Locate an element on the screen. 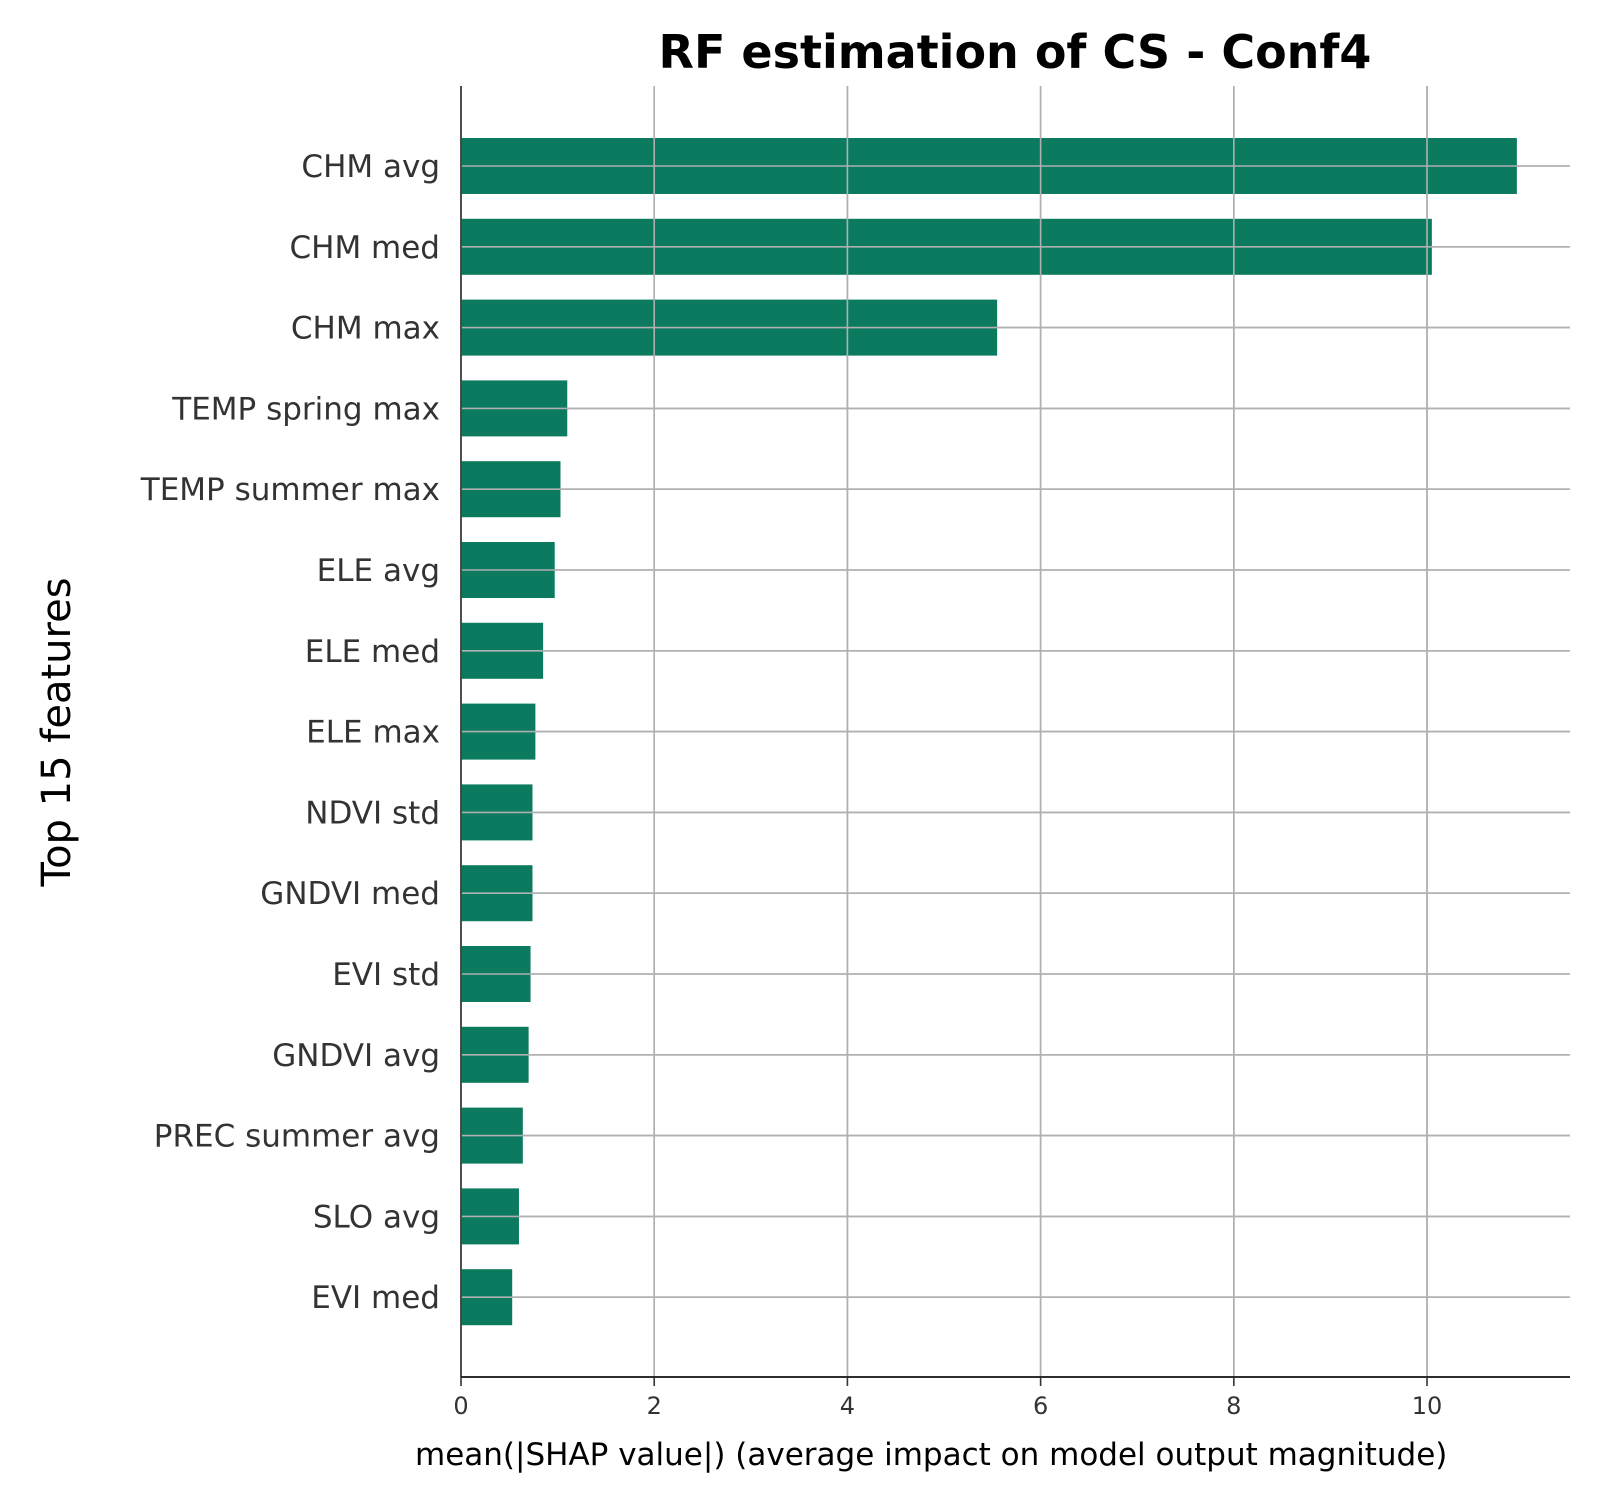  category-label-slo-avg: SLO avg is located at coordinates (376, 1217).